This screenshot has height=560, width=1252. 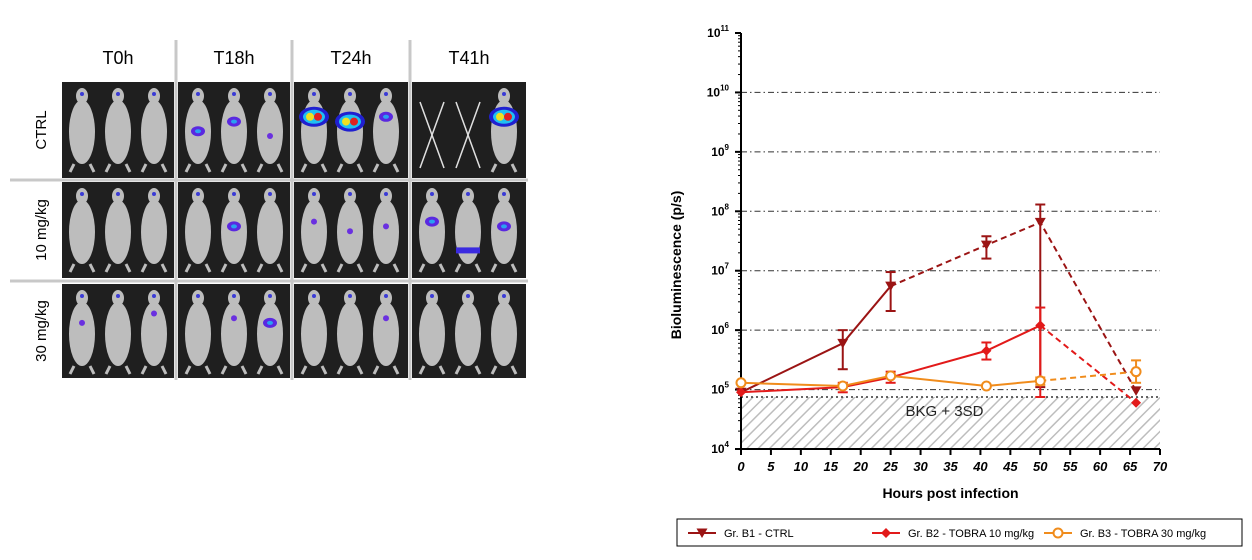 I want to click on y-axis-title: Bioluminescence (p/s), so click(x=676, y=265).